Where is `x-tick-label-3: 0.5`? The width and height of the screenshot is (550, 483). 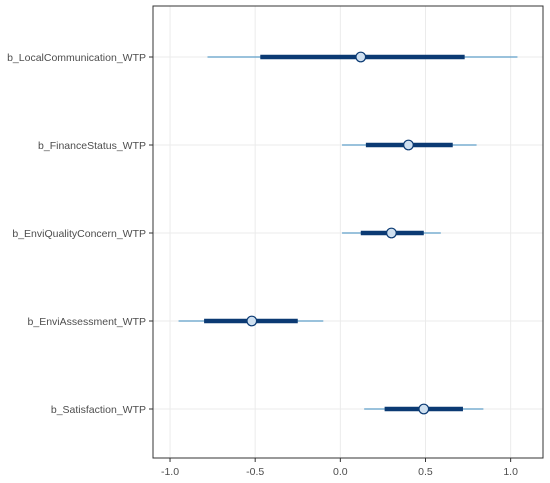
x-tick-label-3: 0.5 is located at coordinates (425, 472).